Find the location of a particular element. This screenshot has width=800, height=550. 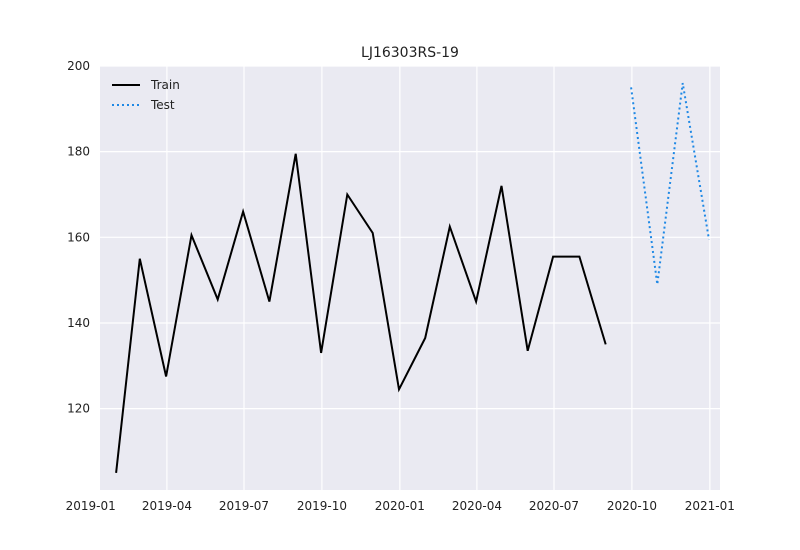

x-tick-label: 2020-10 is located at coordinates (632, 506).